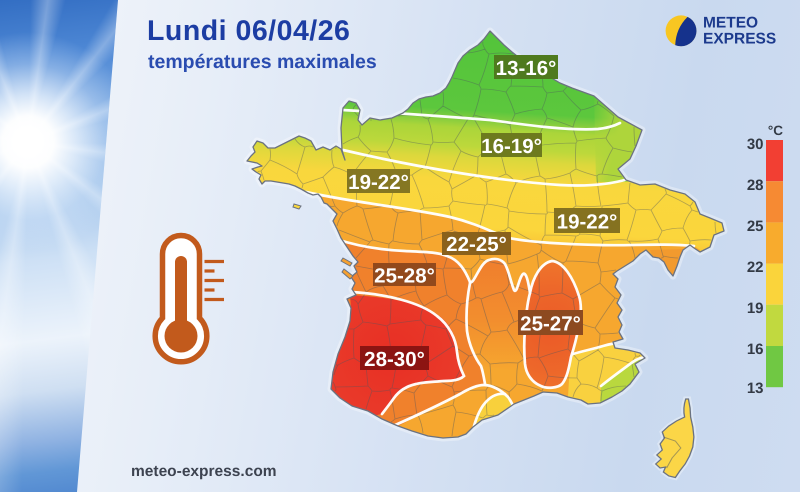 This screenshot has width=800, height=492. Describe the element at coordinates (755, 267) in the screenshot. I see `svg-text: 22` at that location.